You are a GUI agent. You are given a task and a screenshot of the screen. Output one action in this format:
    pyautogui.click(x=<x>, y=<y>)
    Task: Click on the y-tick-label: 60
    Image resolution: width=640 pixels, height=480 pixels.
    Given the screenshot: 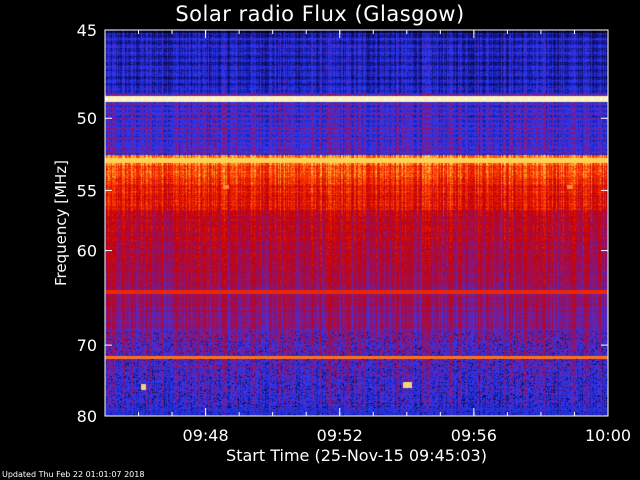 What is the action you would take?
    pyautogui.click(x=87, y=251)
    